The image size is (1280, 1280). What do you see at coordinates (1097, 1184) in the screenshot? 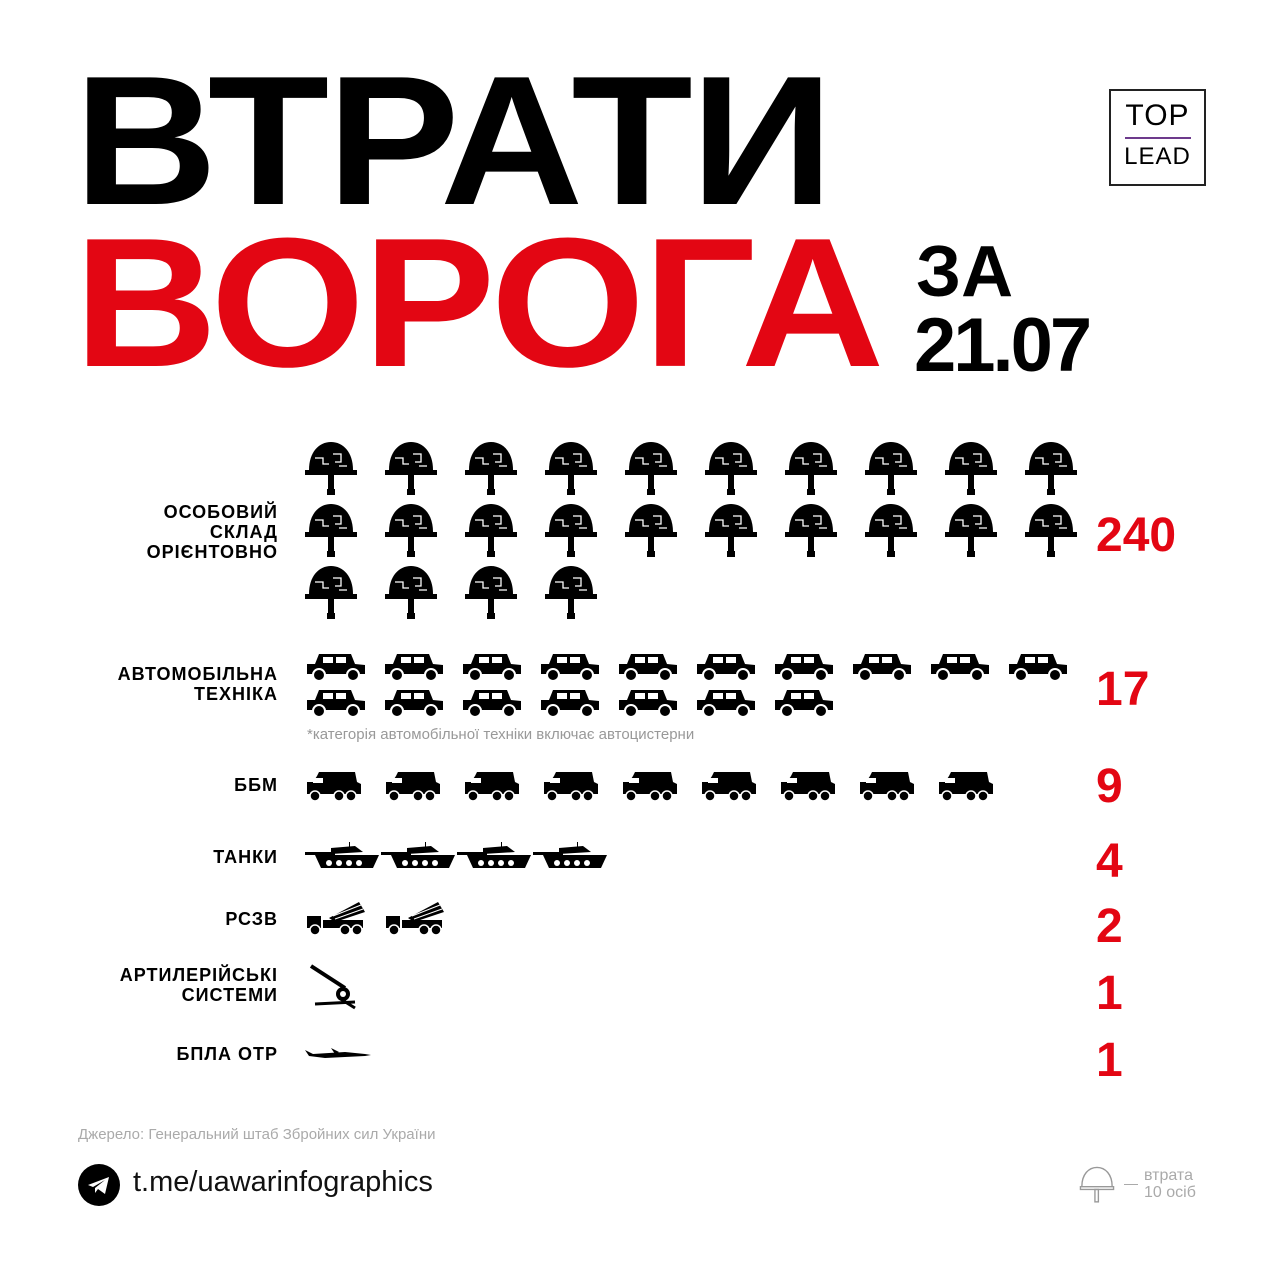
I see `legend-helmet-icon` at bounding box center [1097, 1184].